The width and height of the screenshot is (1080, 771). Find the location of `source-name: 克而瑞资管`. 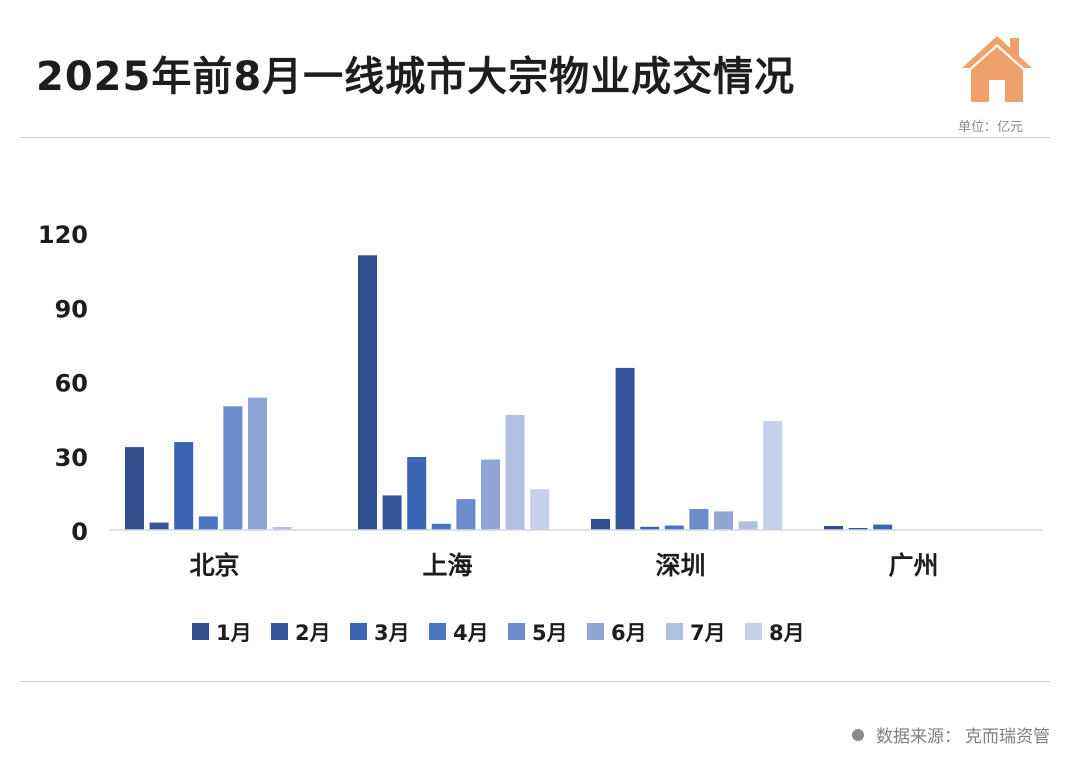

source-name: 克而瑞资管 is located at coordinates (1007, 737).